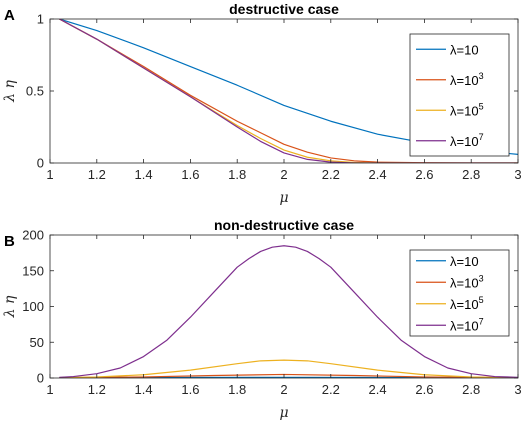 The image size is (523, 424). Describe the element at coordinates (284, 9) in the screenshot. I see `chart-title: destructive case` at that location.